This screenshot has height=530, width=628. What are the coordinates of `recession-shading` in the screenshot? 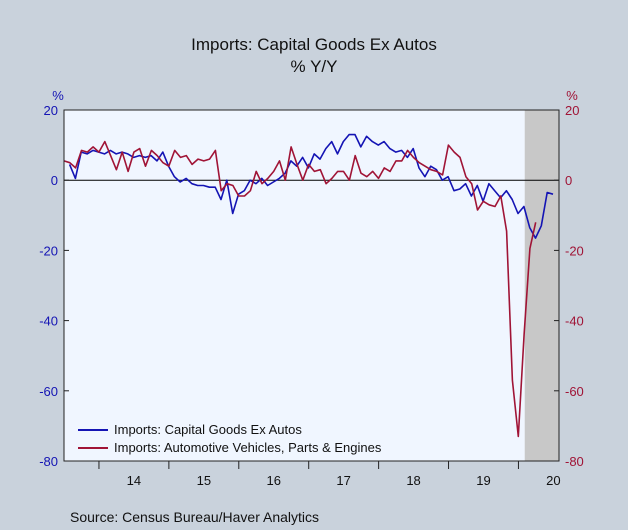 It's located at (541, 285).